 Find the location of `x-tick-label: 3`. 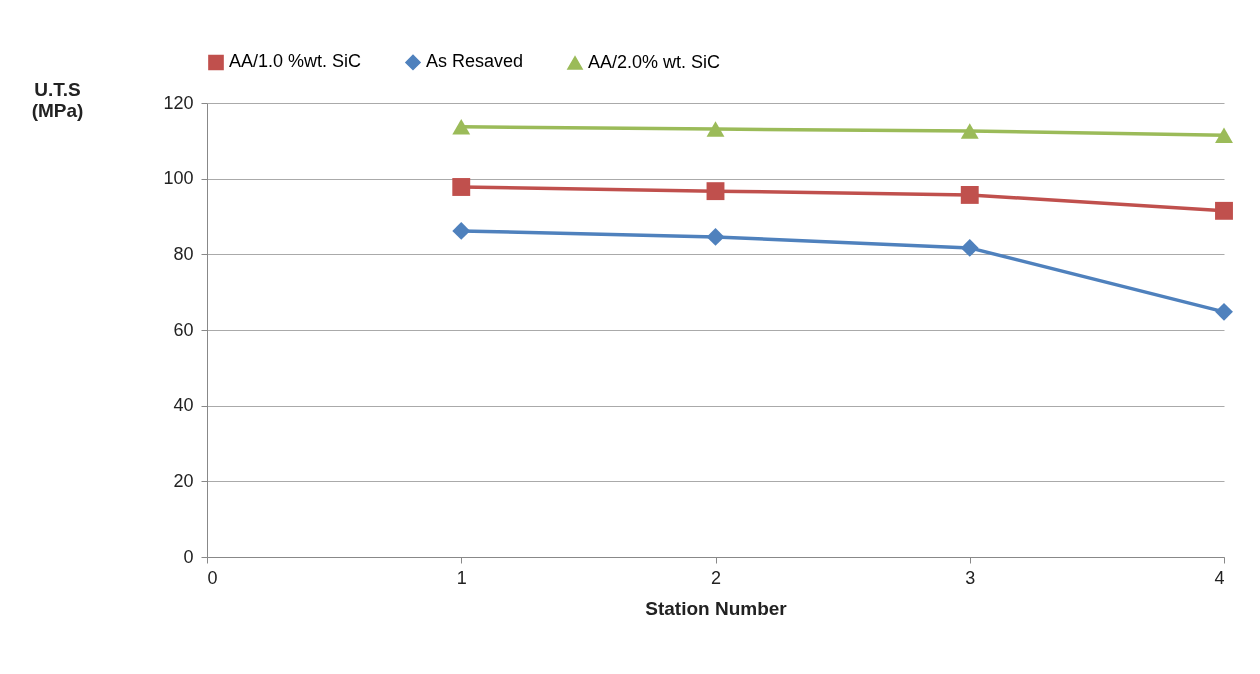

x-tick-label: 3 is located at coordinates (970, 577).